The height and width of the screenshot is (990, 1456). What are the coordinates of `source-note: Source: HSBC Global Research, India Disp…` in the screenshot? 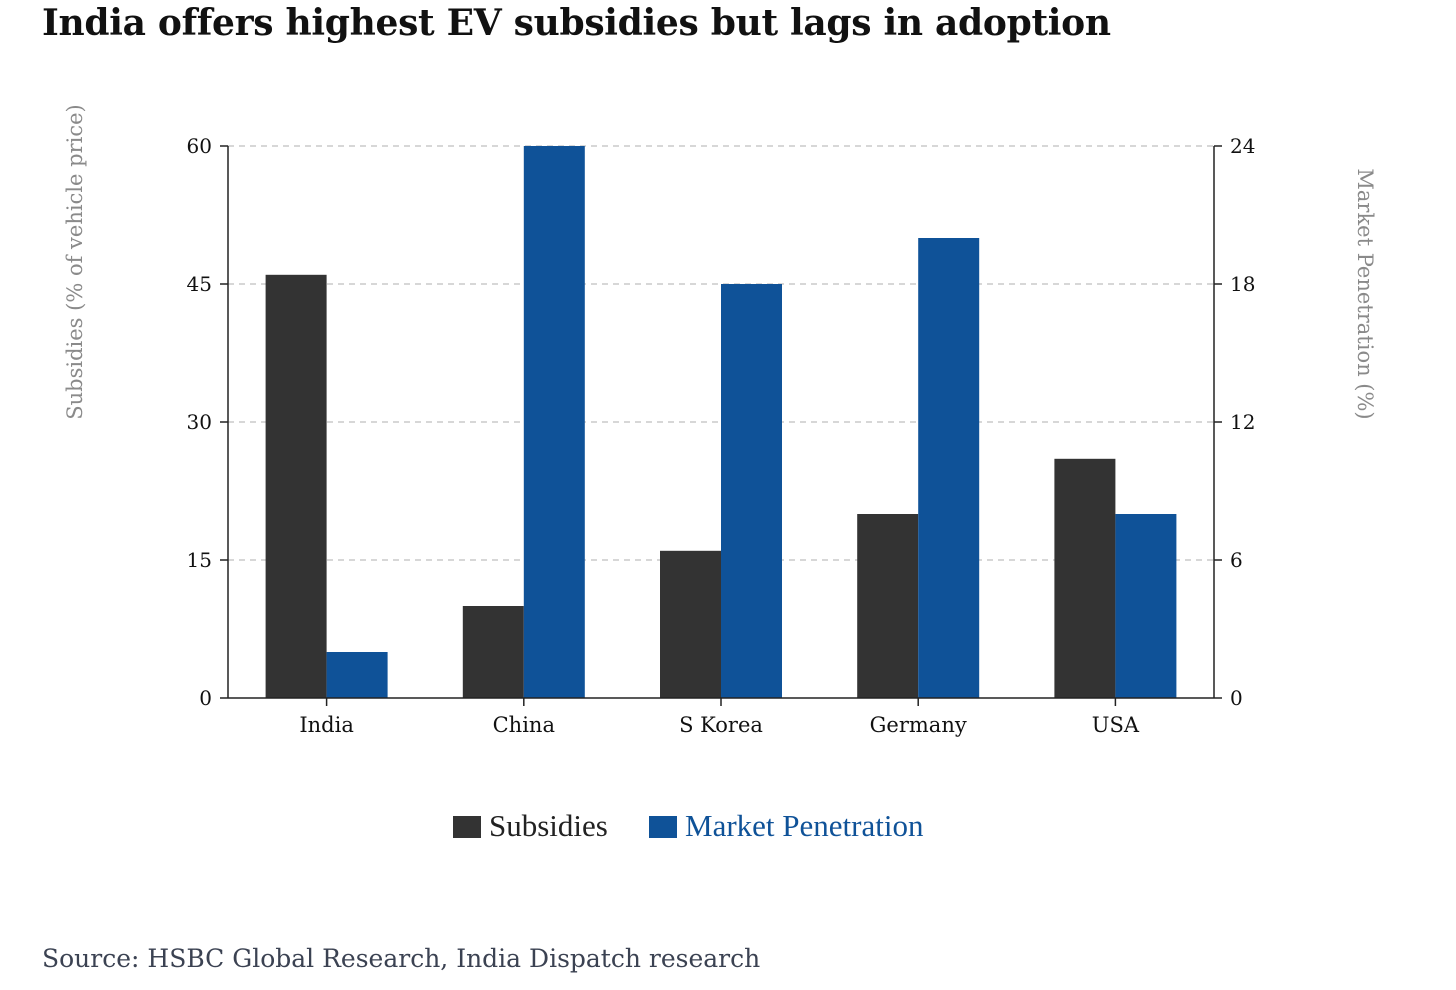 It's located at (401, 958).